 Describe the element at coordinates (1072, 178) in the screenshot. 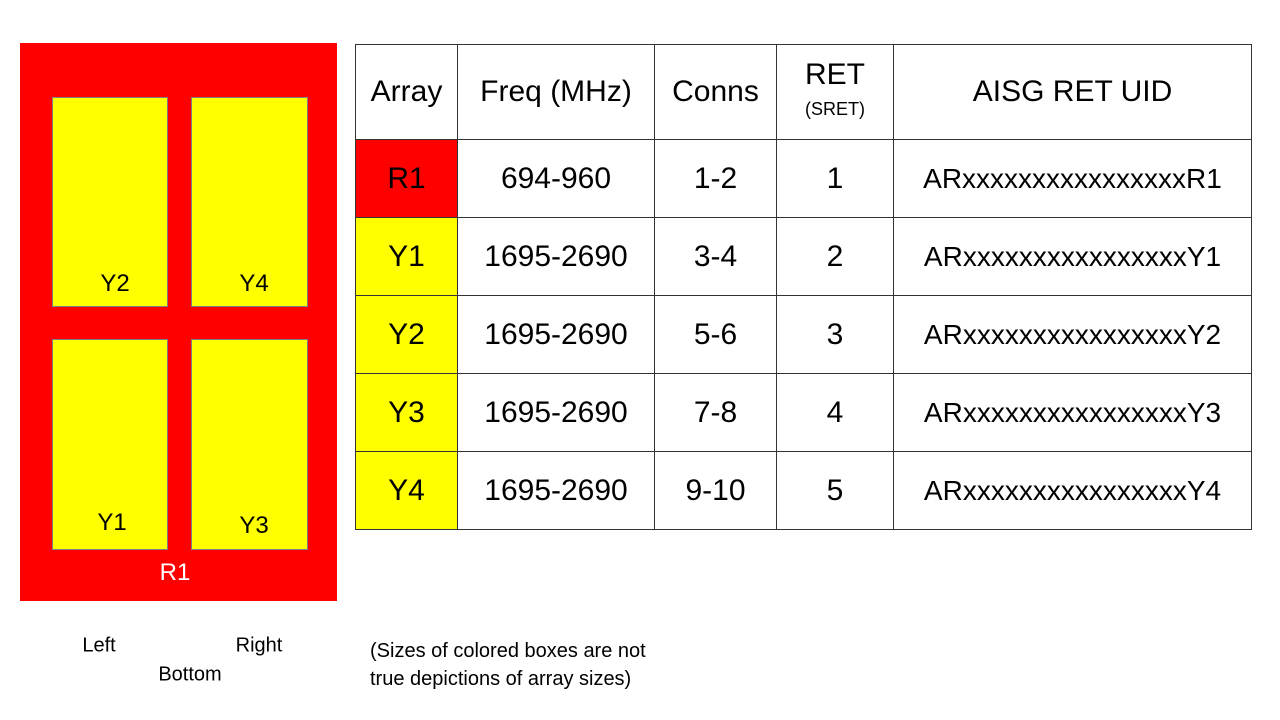

I see `cell-uid: ARxxxxxxxxxxxxxxxxR1` at that location.